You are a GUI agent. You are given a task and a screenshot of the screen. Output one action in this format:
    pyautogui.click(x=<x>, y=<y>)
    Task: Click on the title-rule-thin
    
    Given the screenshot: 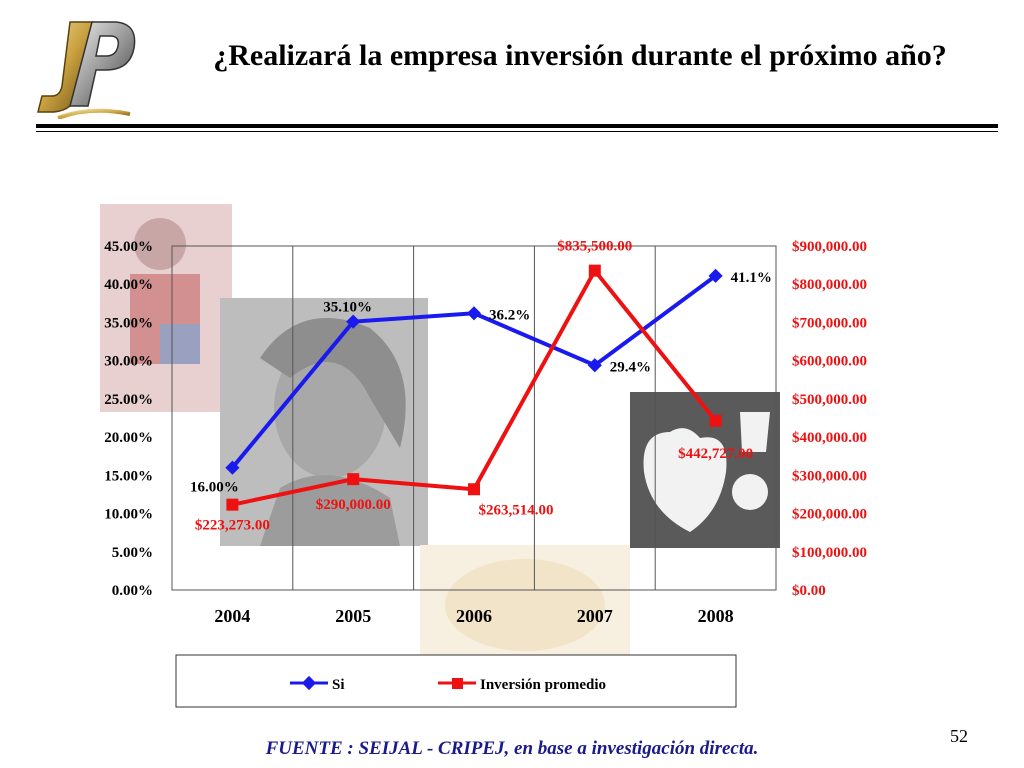 What is the action you would take?
    pyautogui.click(x=517, y=131)
    